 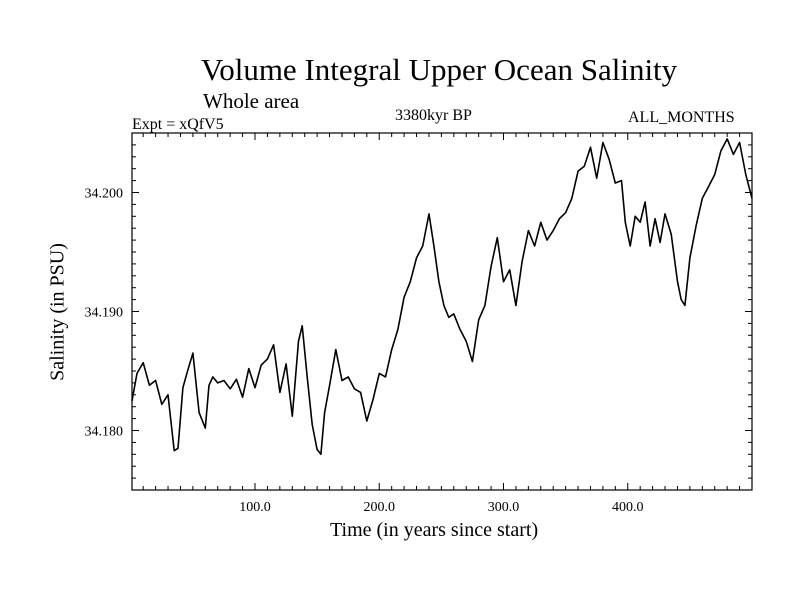 I want to click on x-axis-label: Time (in years since start), so click(x=434, y=530).